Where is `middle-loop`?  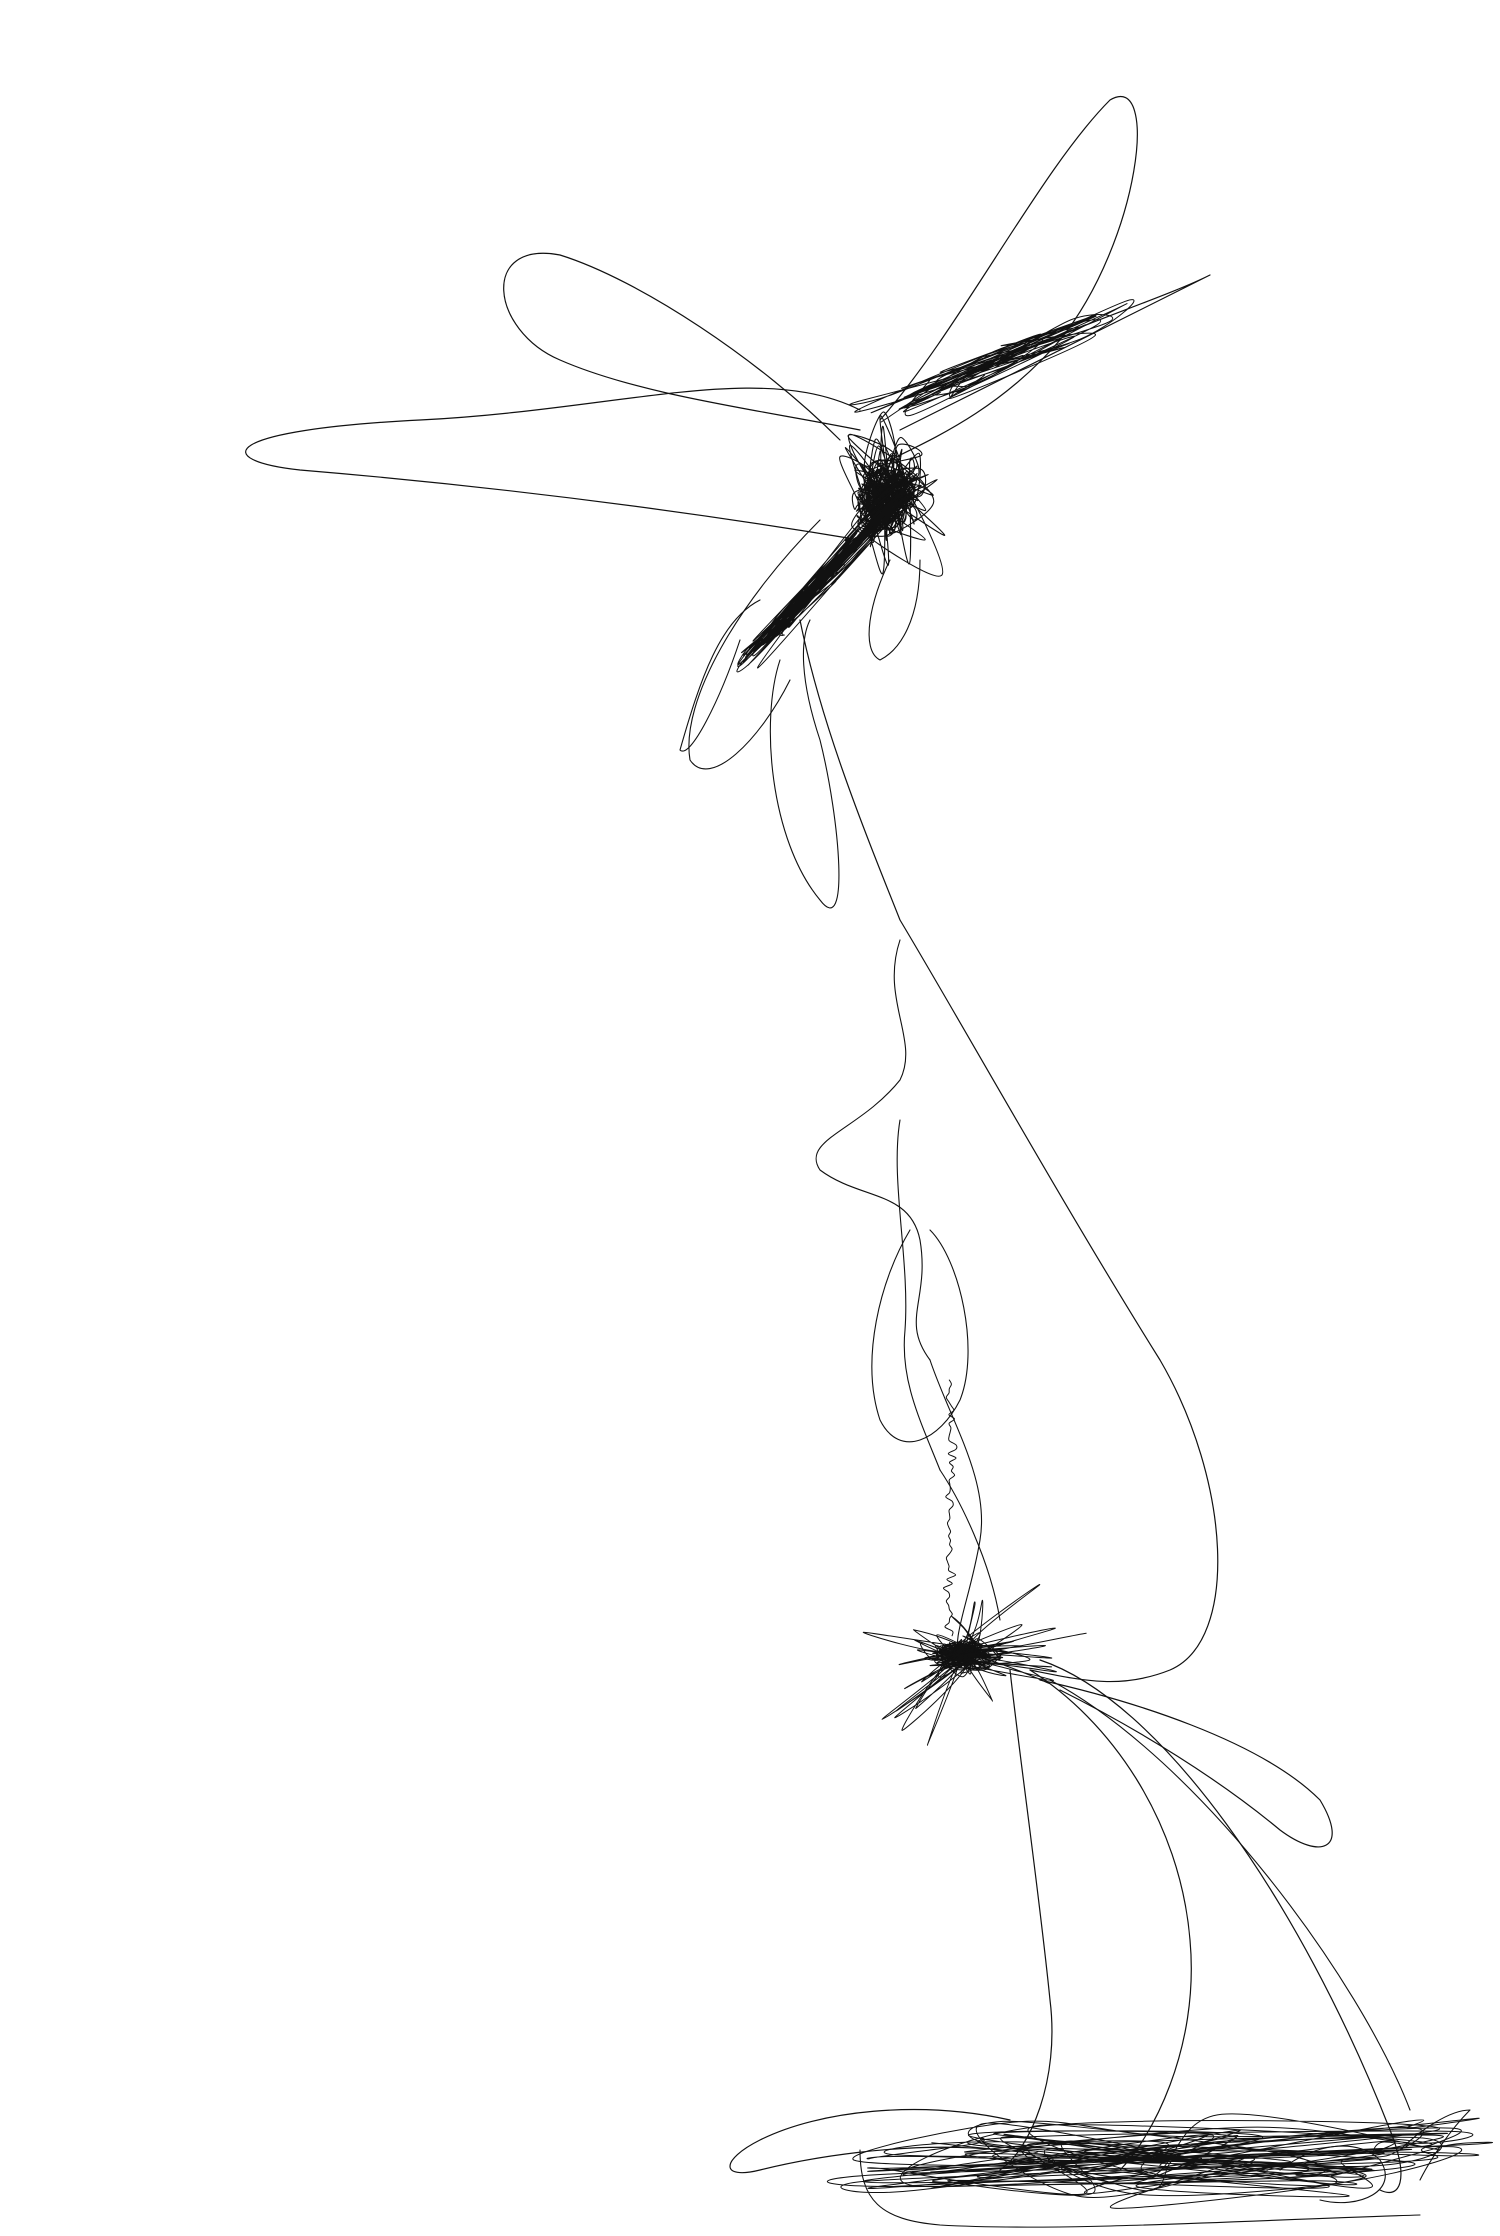
middle-loop is located at coordinates (920, 1336).